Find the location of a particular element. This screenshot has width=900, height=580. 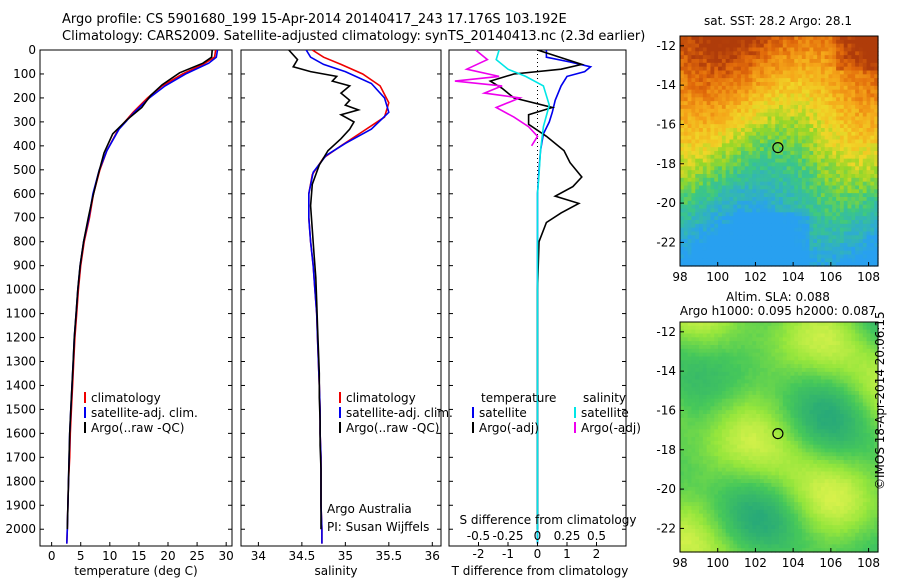

legend-label: satellite is located at coordinates (605, 413).